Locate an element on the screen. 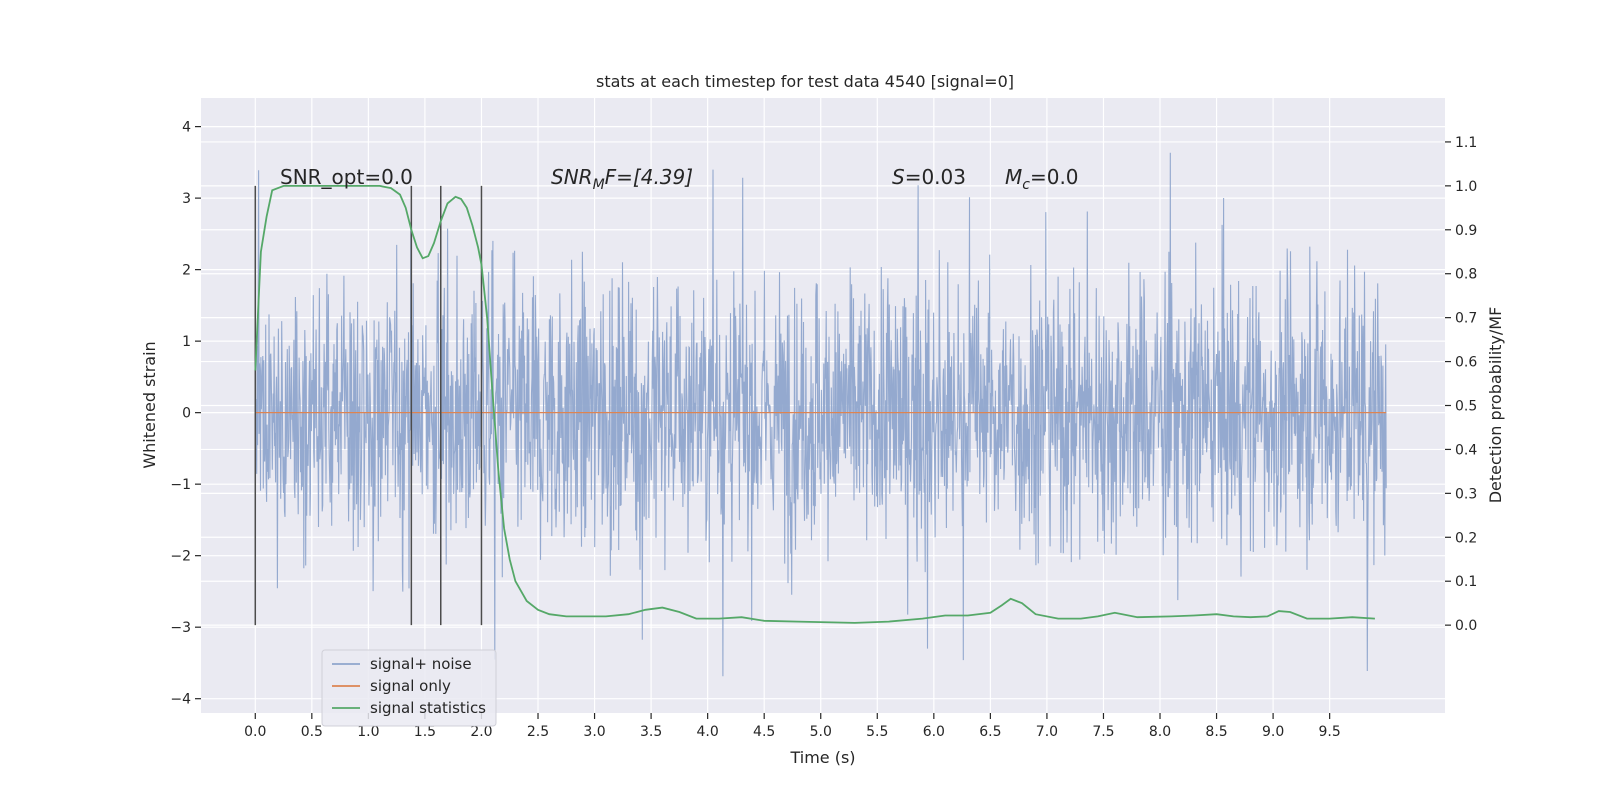  legend-label-signal-only: signal only is located at coordinates (410, 686).